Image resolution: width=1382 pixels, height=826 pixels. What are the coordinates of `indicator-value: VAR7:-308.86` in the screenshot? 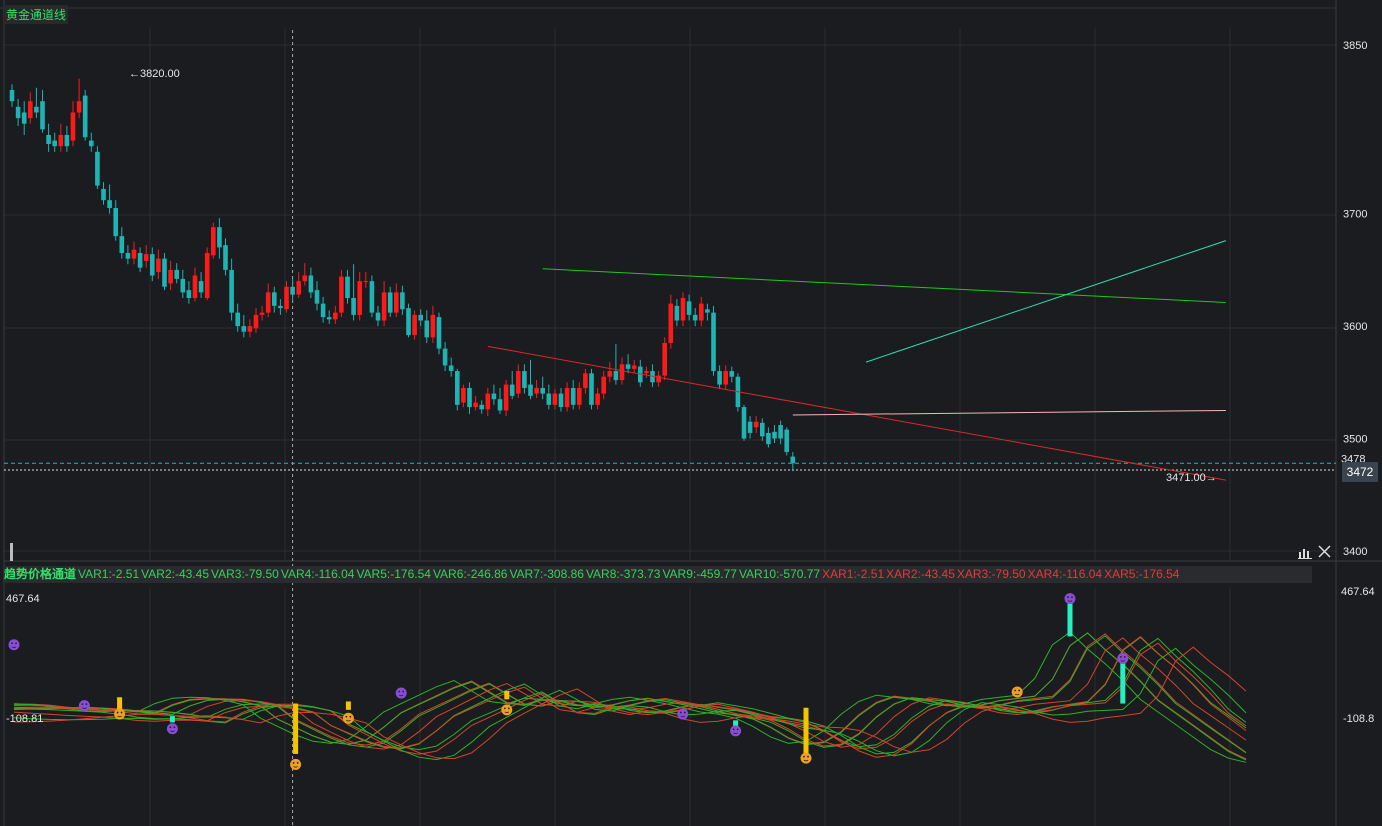 It's located at (546, 574).